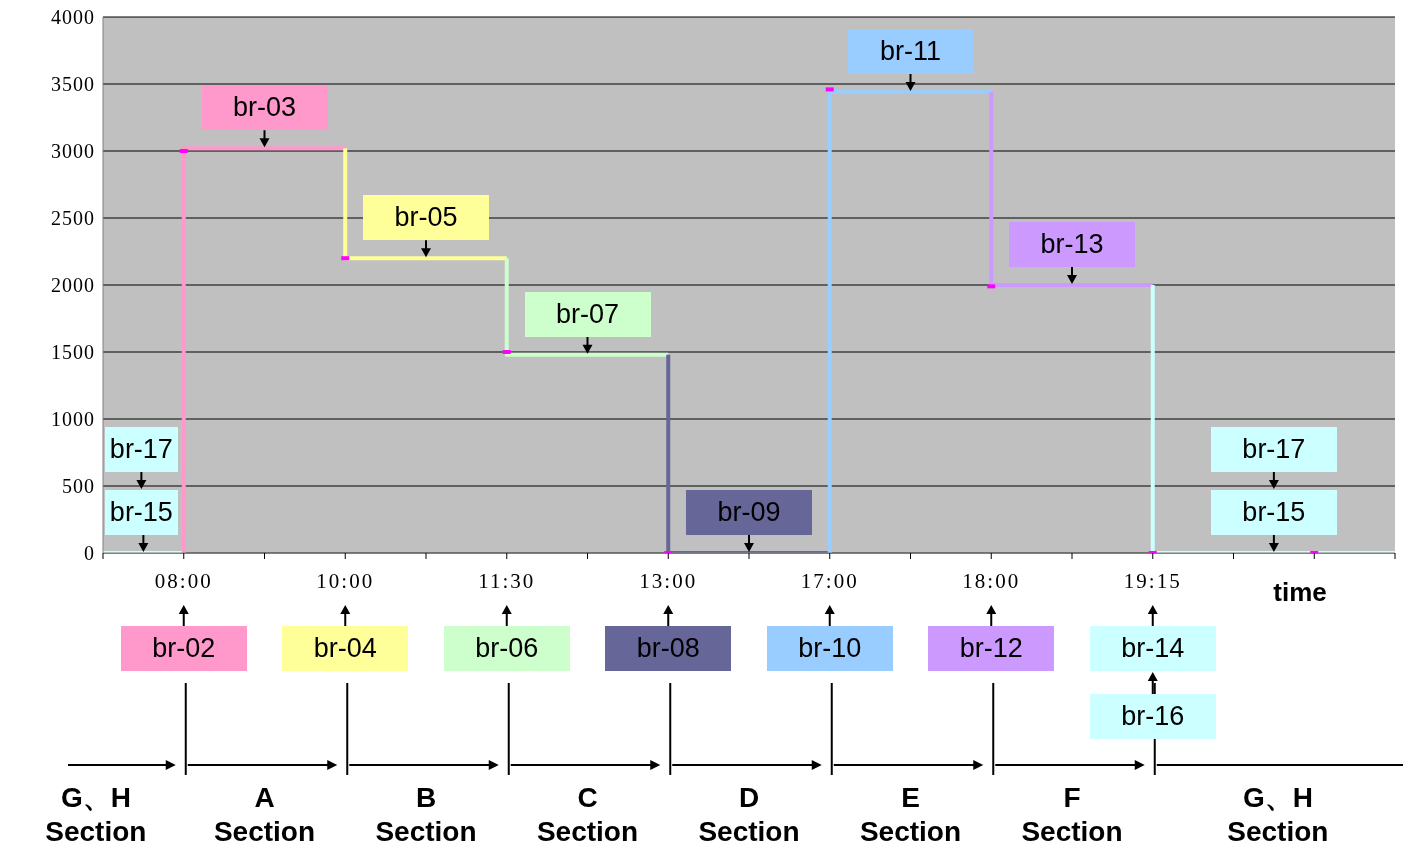 This screenshot has height=845, width=1403. What do you see at coordinates (749, 512) in the screenshot?
I see `annotation: br-09` at bounding box center [749, 512].